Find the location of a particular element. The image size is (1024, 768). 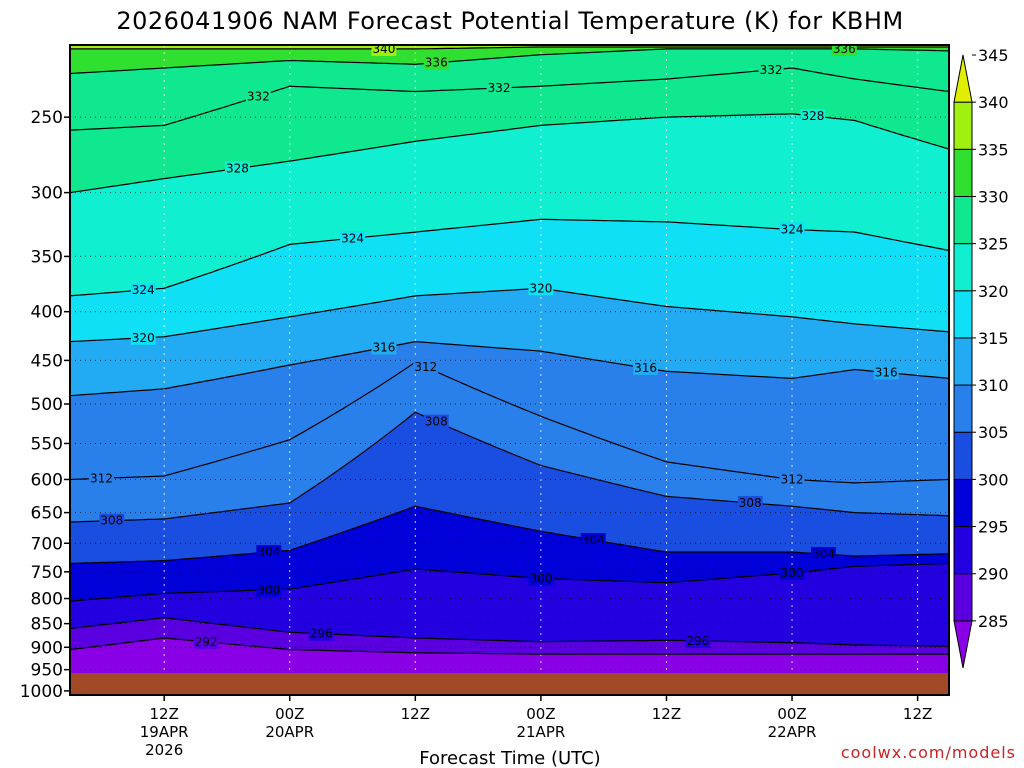

ytick-label-700: 700 is located at coordinates (47, 544).